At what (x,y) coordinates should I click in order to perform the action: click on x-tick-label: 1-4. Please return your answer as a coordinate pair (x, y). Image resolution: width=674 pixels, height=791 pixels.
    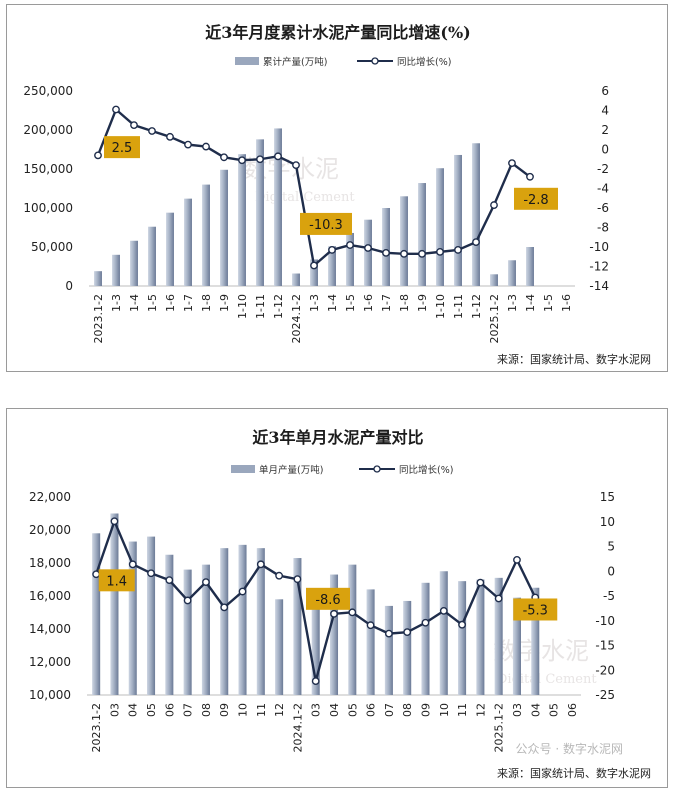
    Looking at the image, I should click on (332, 303).